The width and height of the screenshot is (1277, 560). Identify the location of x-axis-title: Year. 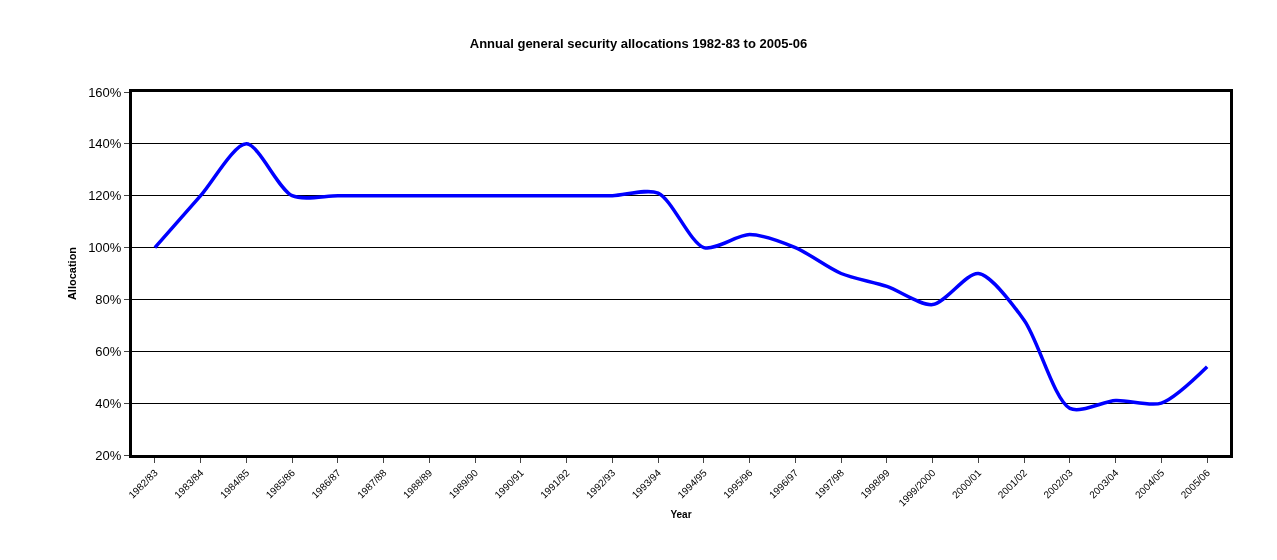
(681, 514).